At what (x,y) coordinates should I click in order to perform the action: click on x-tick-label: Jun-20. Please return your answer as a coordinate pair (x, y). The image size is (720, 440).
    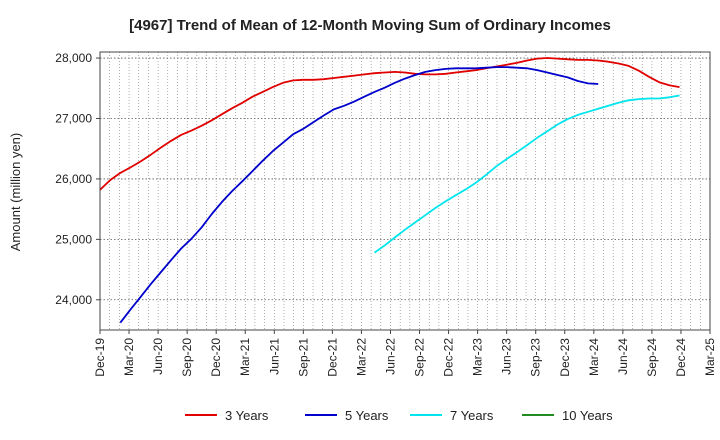
    Looking at the image, I should click on (158, 356).